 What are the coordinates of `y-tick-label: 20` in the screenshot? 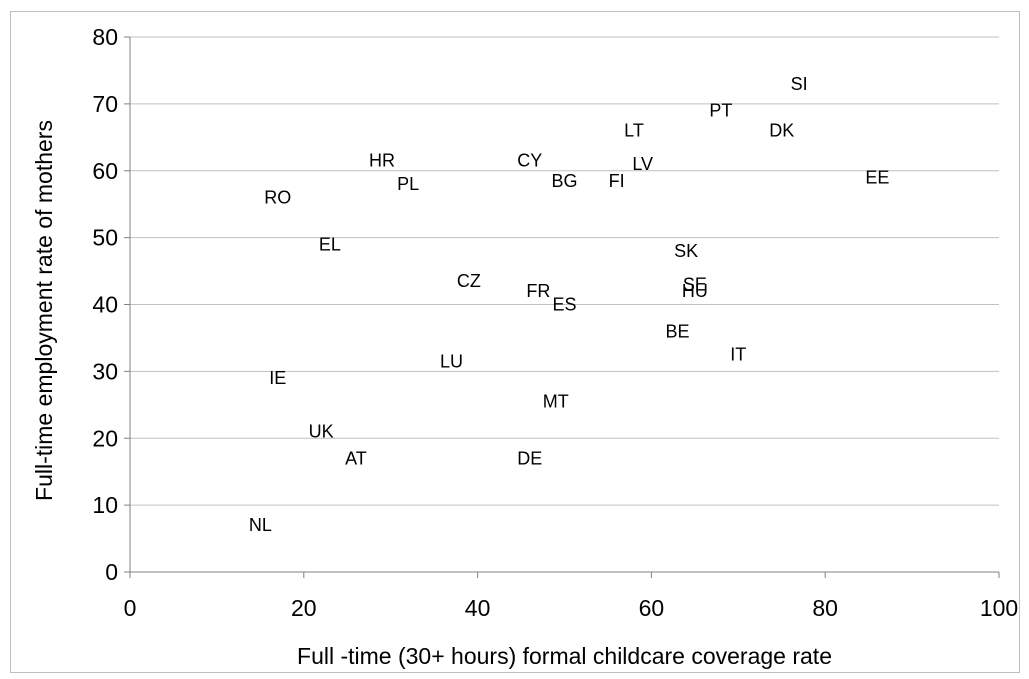 It's located at (105, 438).